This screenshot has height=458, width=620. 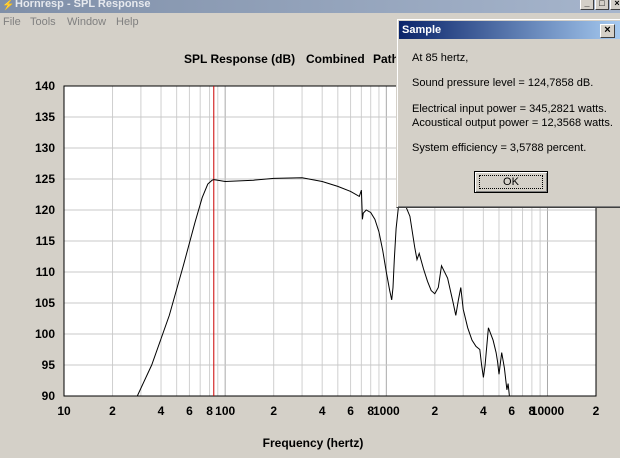 What do you see at coordinates (512, 123) in the screenshot?
I see `dialog-line-acoustical: Acoustical output power = 12,3568 watts.` at bounding box center [512, 123].